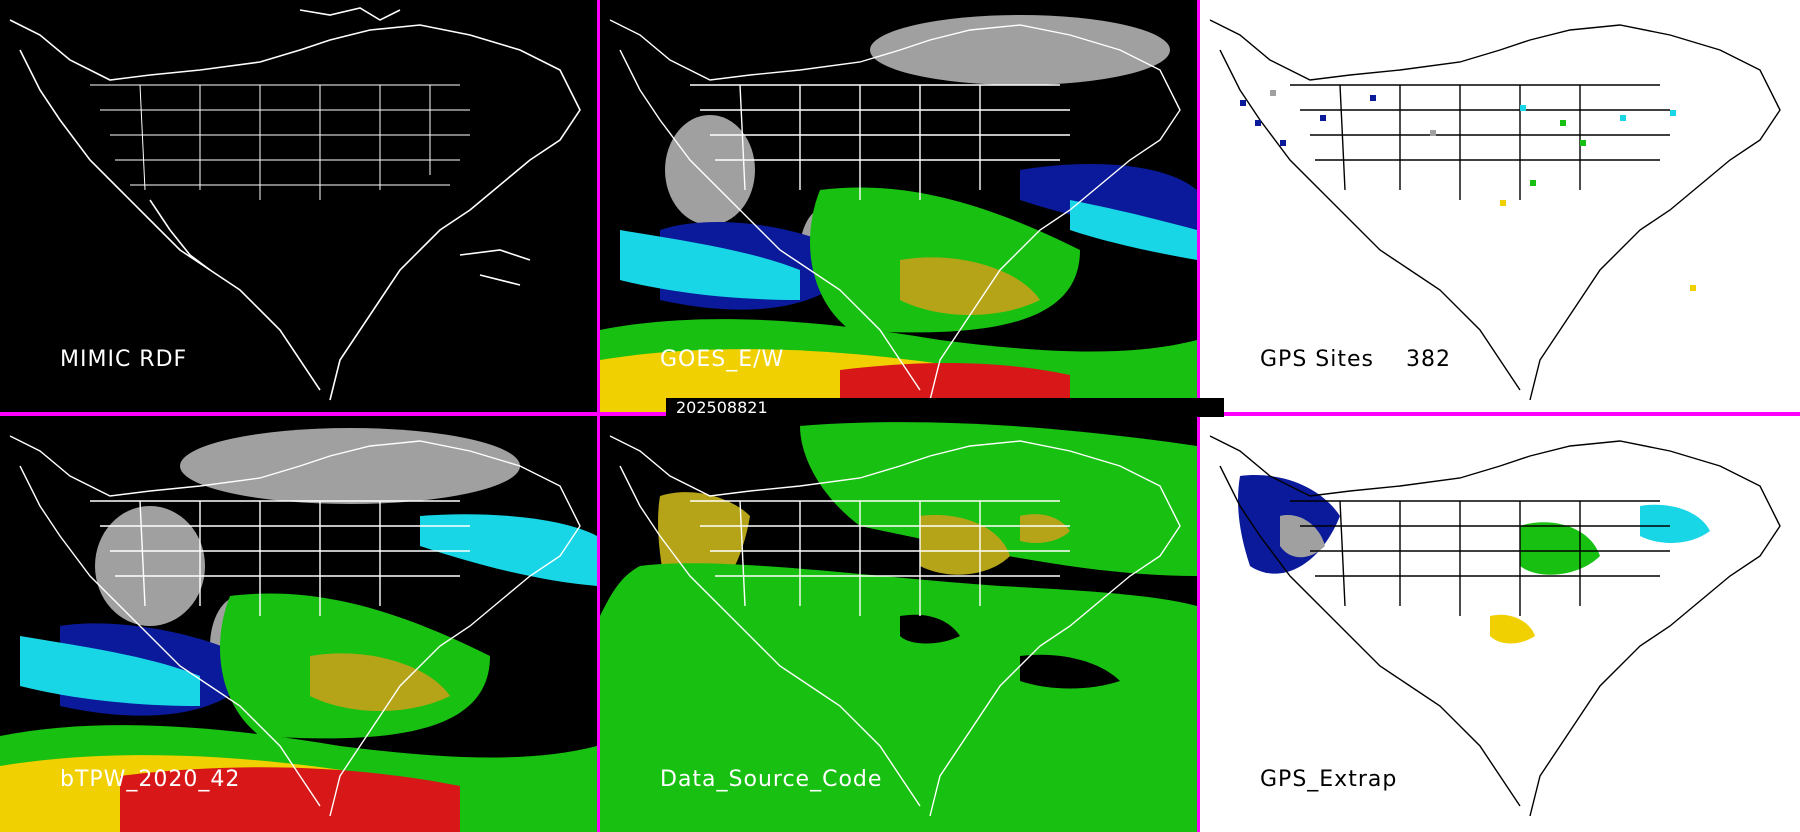 Image resolution: width=1800 pixels, height=832 pixels. I want to click on map-gps-extrap, so click(1495, 626).